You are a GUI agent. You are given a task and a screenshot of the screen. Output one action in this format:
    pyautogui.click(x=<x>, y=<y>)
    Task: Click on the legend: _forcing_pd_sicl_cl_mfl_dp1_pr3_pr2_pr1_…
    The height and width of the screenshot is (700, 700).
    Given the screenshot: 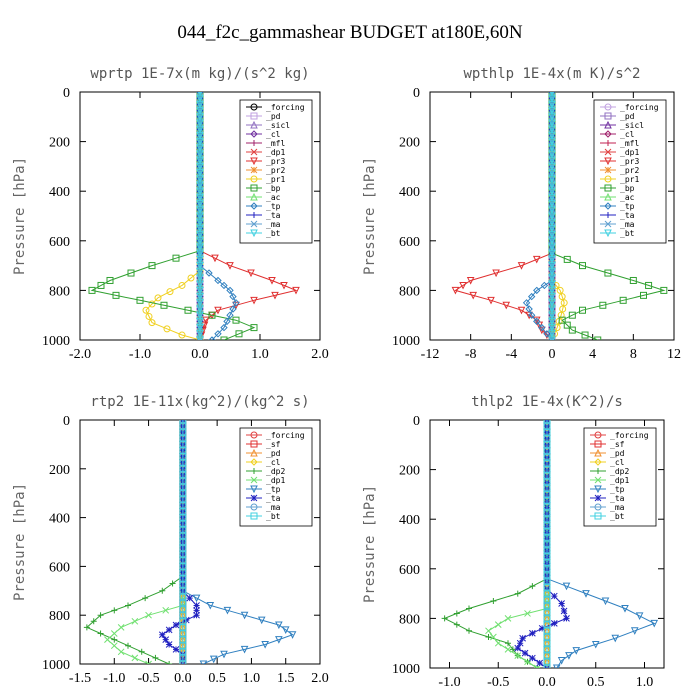 What is the action you would take?
    pyautogui.click(x=276, y=171)
    